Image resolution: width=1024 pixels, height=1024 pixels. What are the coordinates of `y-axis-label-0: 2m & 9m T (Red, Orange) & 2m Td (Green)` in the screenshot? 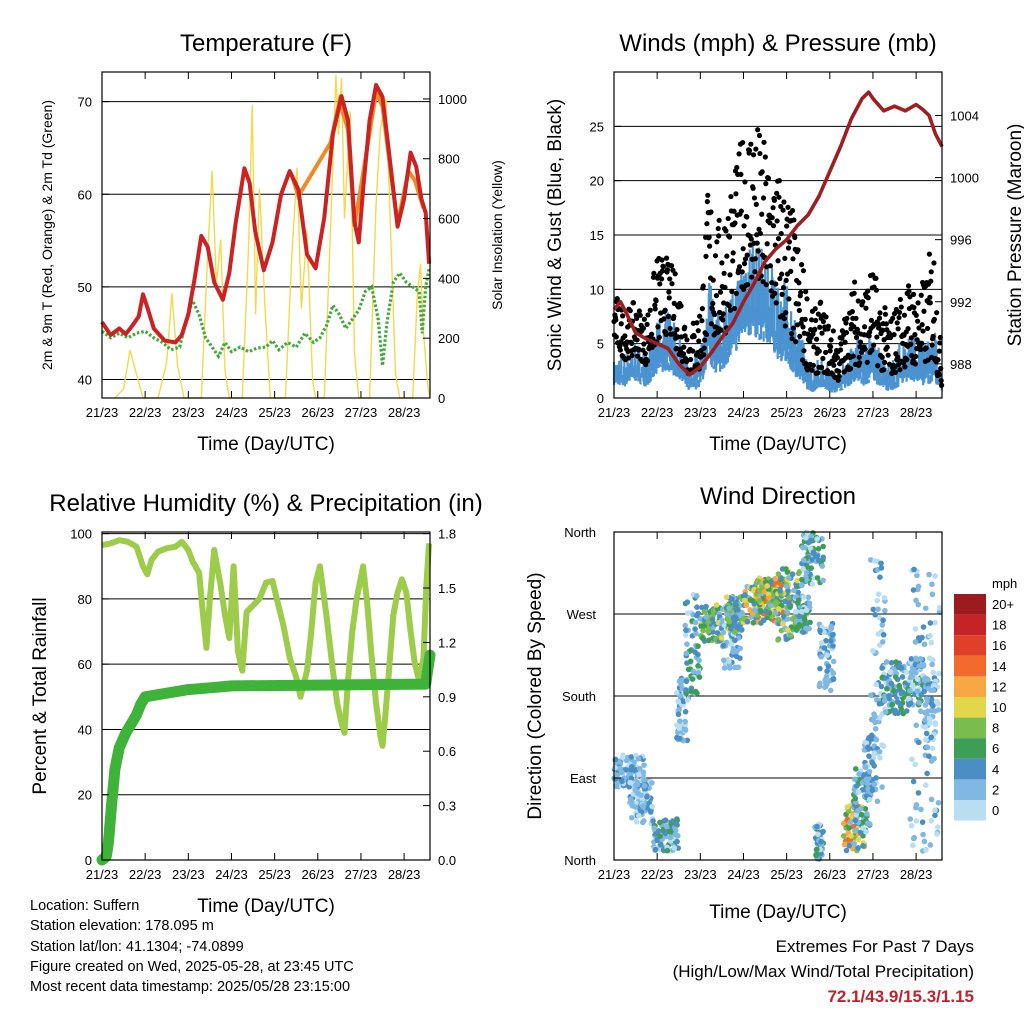 It's located at (47, 235).